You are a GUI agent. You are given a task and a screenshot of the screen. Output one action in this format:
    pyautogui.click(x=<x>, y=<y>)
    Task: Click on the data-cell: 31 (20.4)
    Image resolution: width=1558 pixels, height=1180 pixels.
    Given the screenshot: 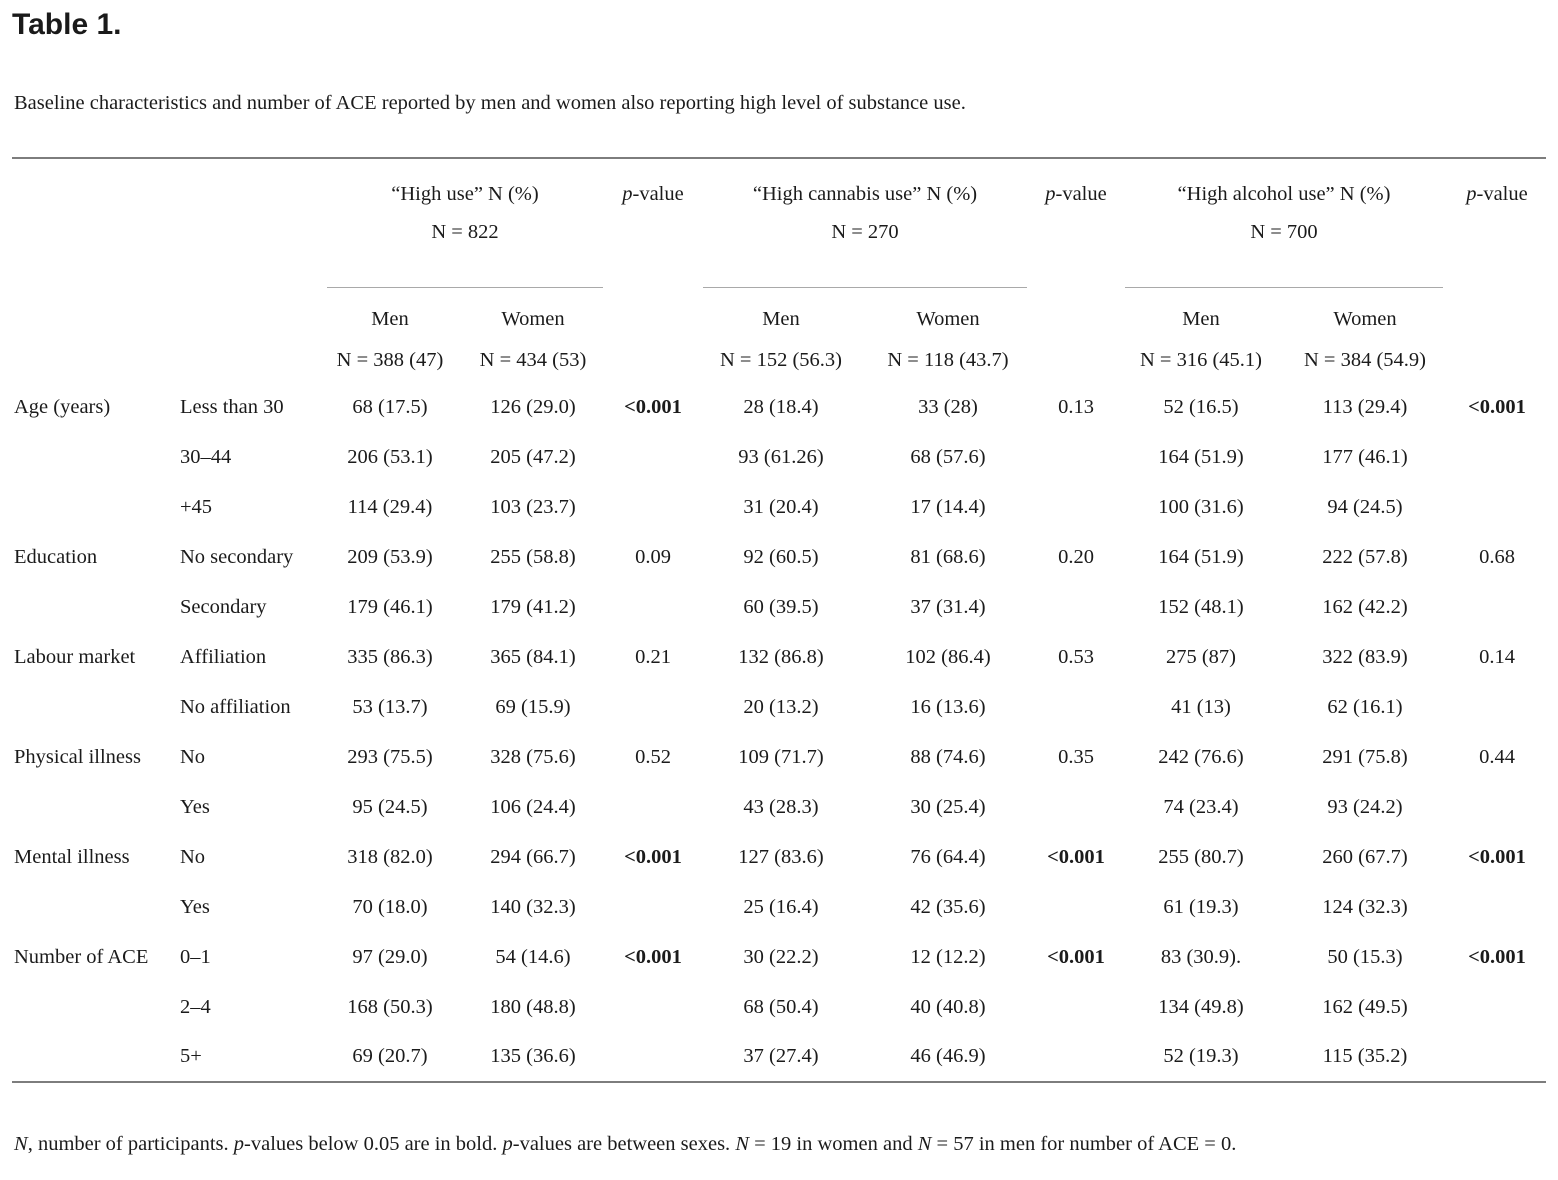 What is the action you would take?
    pyautogui.click(x=781, y=506)
    